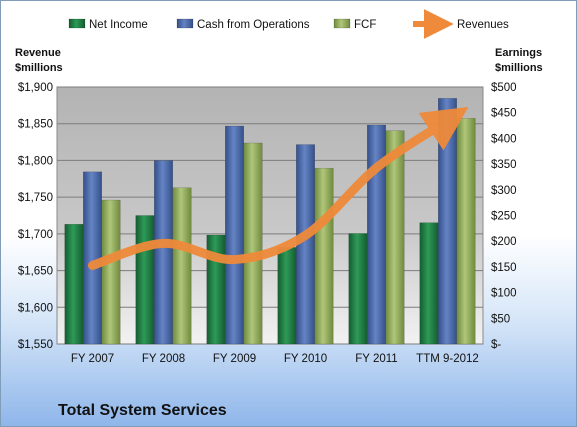  I want to click on left-tick-label: $1,900, so click(35, 88).